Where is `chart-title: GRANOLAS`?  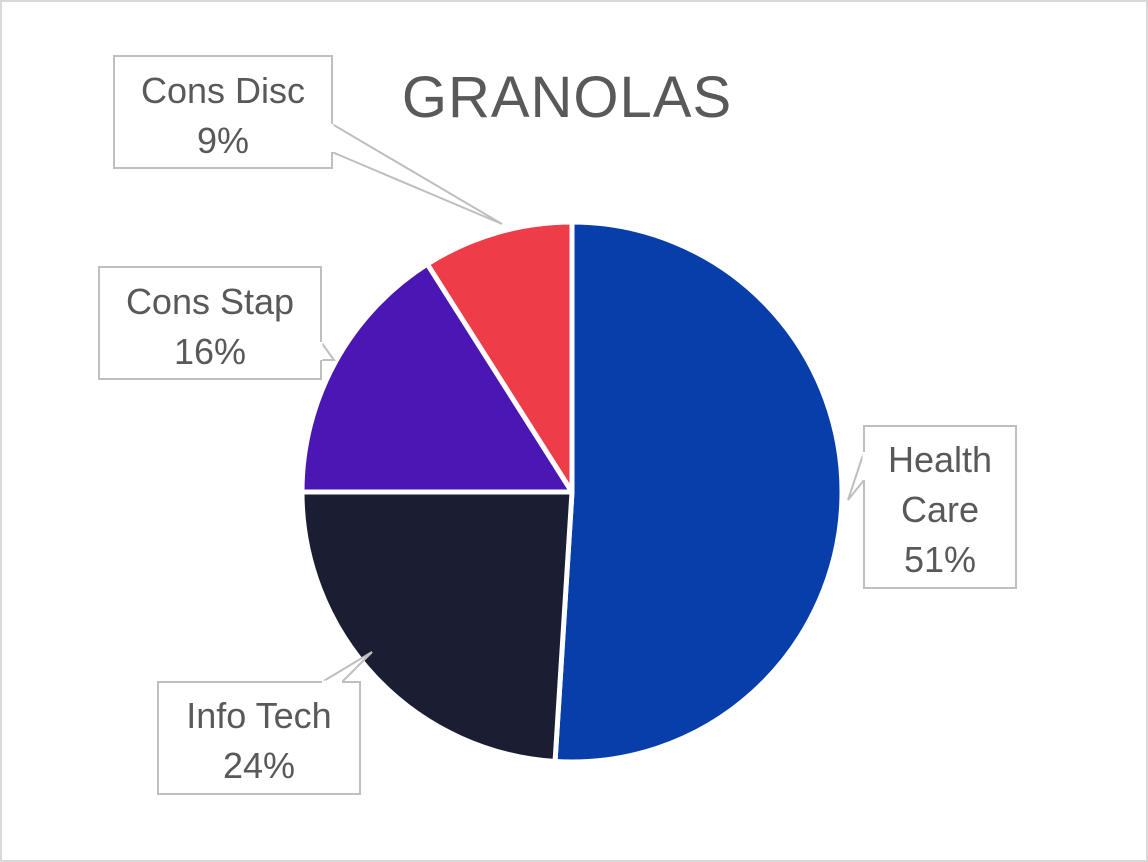
chart-title: GRANOLAS is located at coordinates (567, 97).